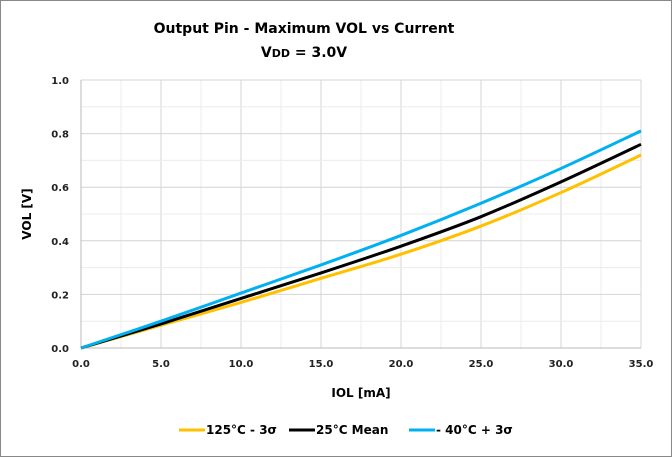 The height and width of the screenshot is (457, 672). Describe the element at coordinates (60, 81) in the screenshot. I see `y-tick-label: 1.0` at that location.